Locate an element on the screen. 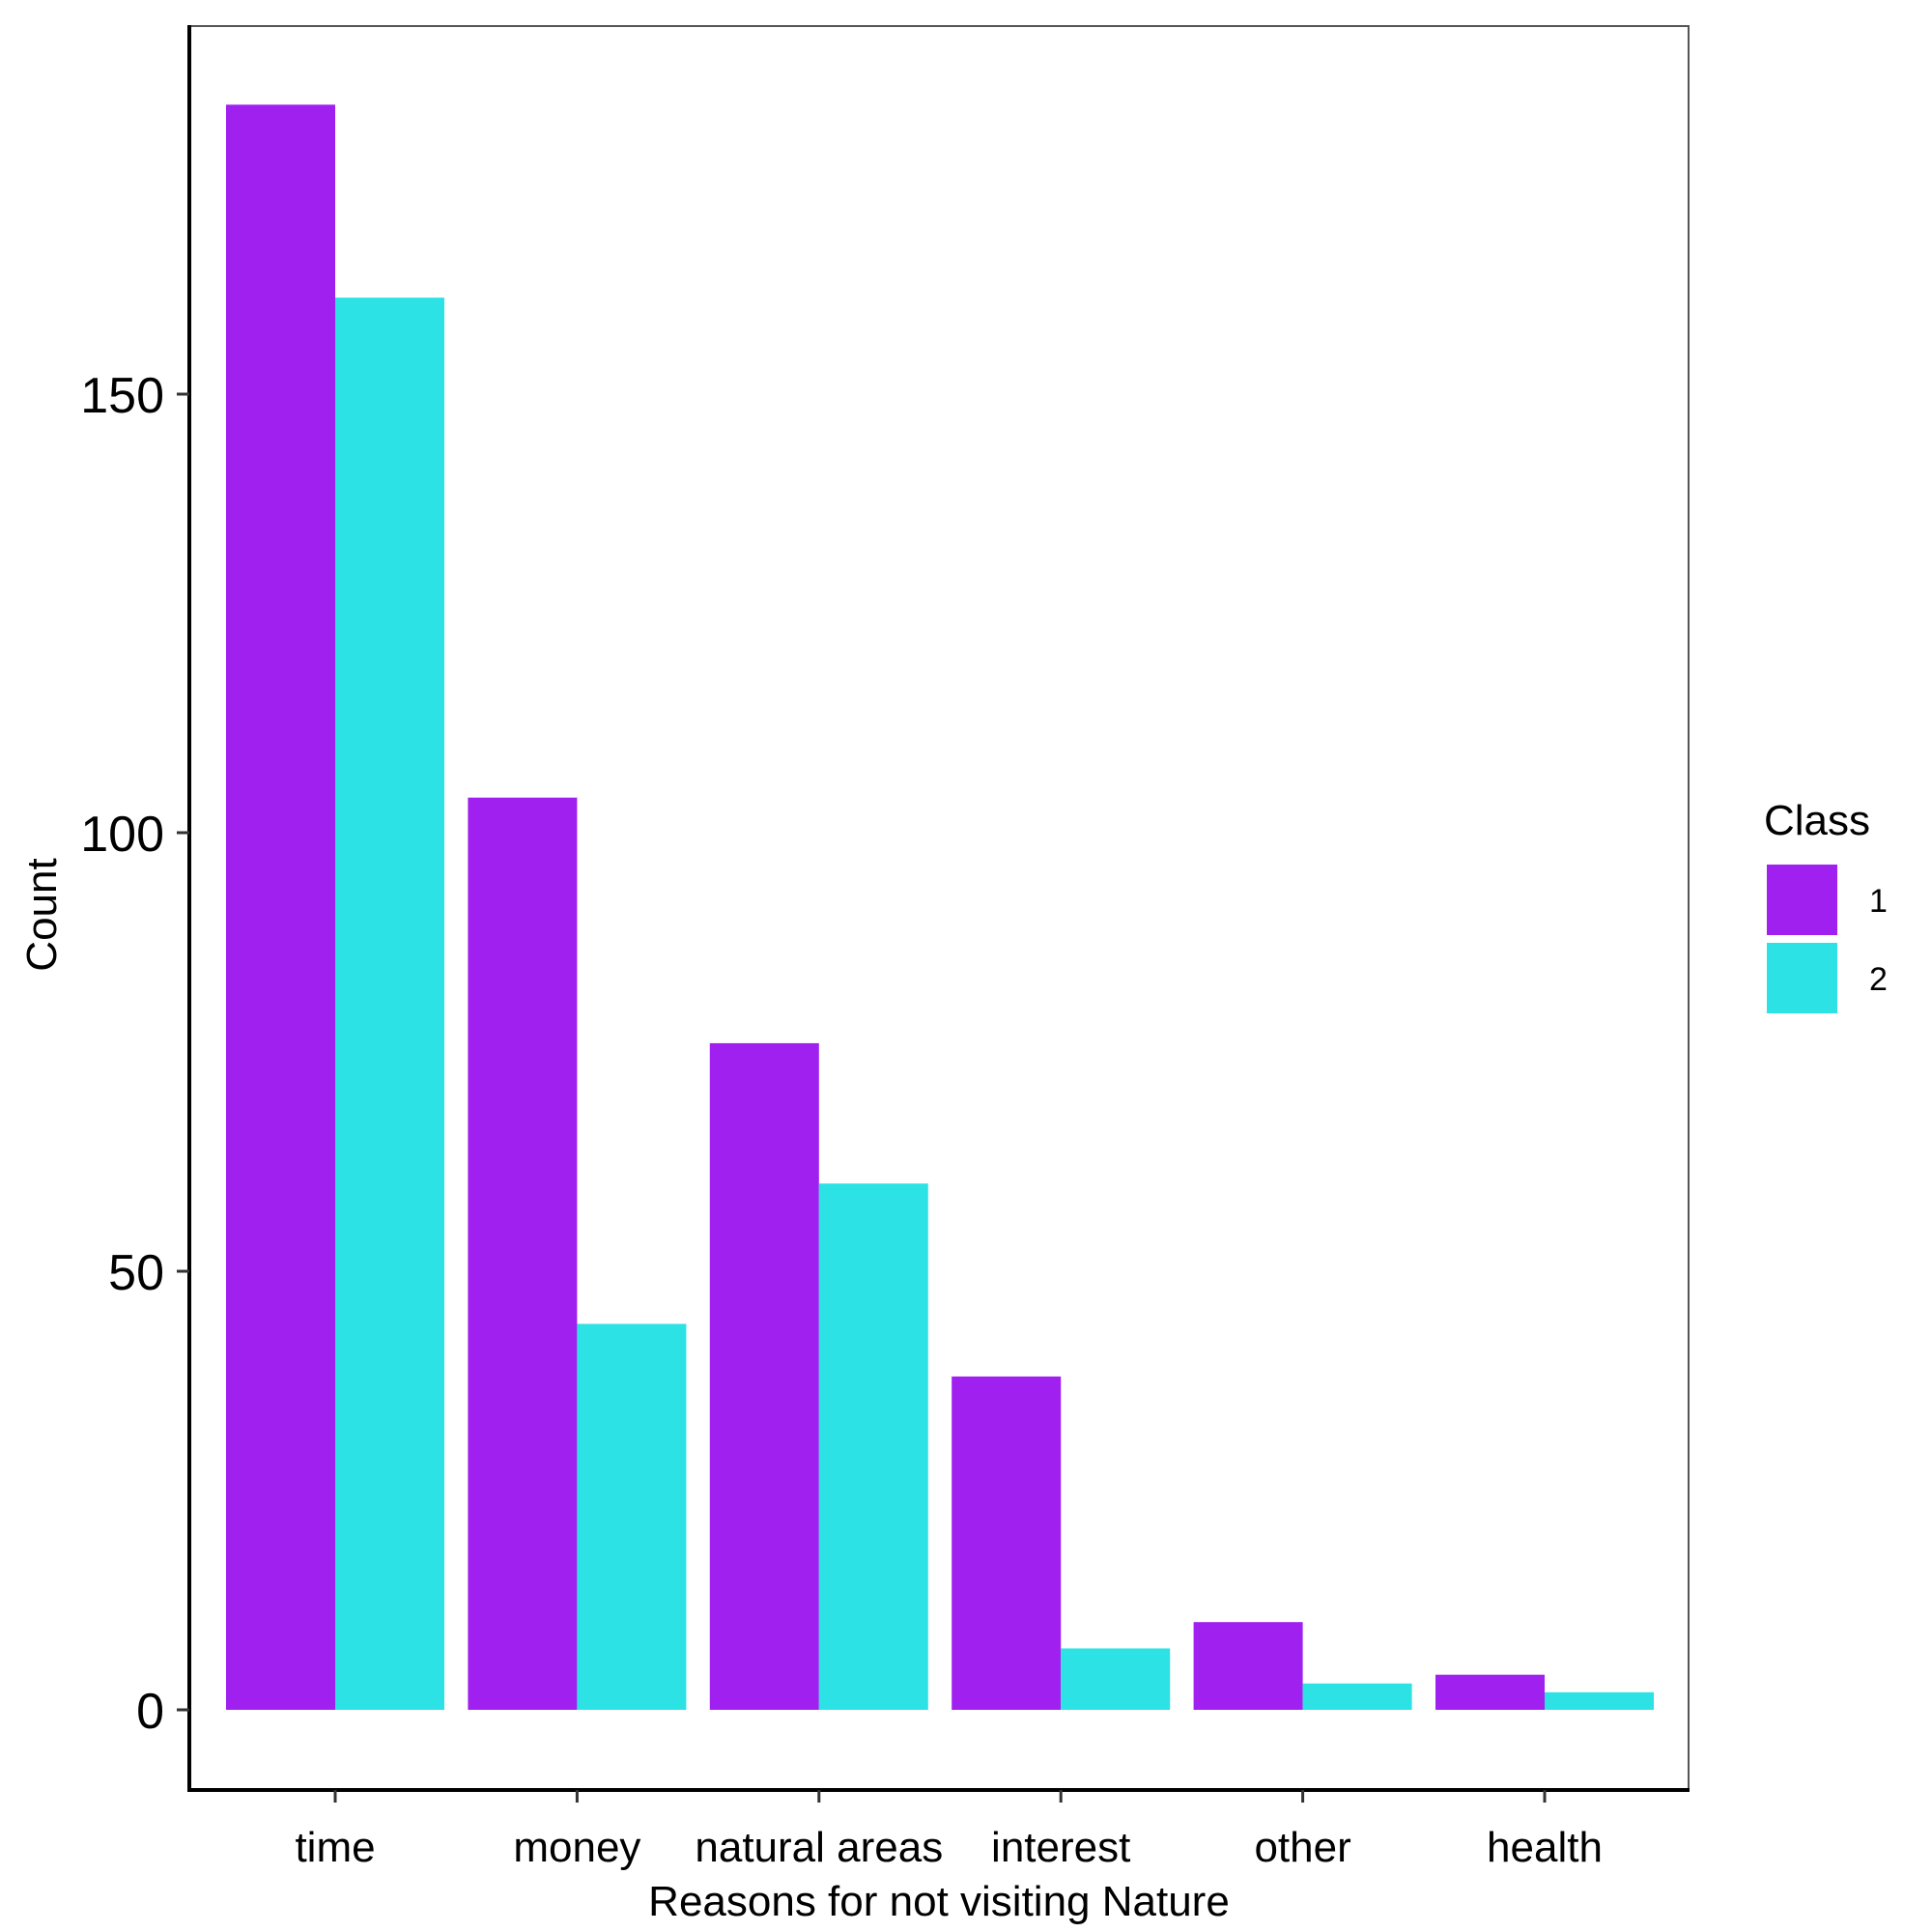 This screenshot has height=1932, width=1932. y-tick-label: 150 is located at coordinates (122, 396).